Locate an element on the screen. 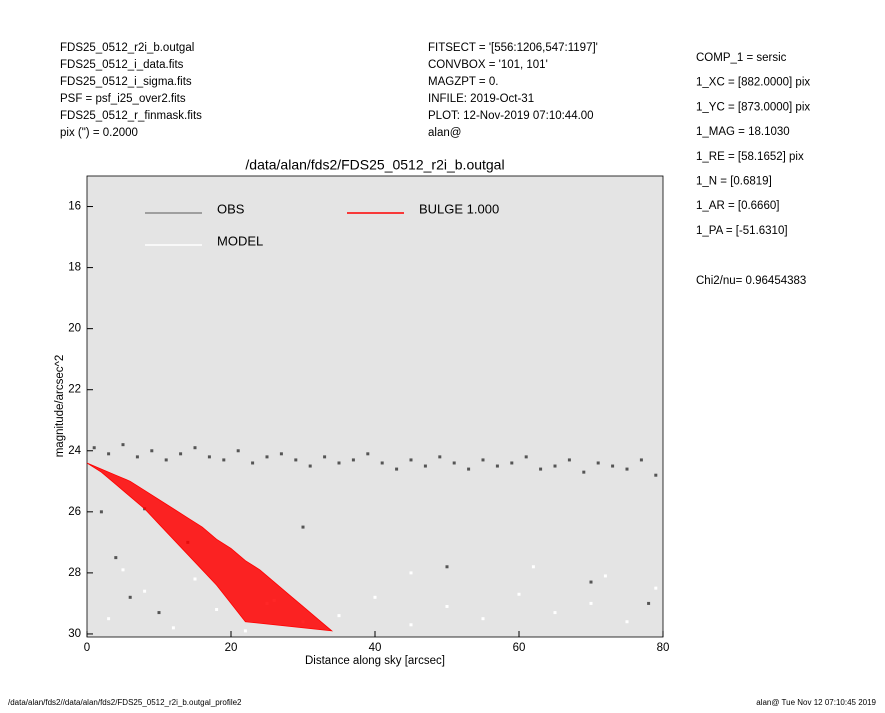 The height and width of the screenshot is (713, 885). footer-right: alan@ Tue Nov 12 07:10:45 2019 is located at coordinates (816, 702).